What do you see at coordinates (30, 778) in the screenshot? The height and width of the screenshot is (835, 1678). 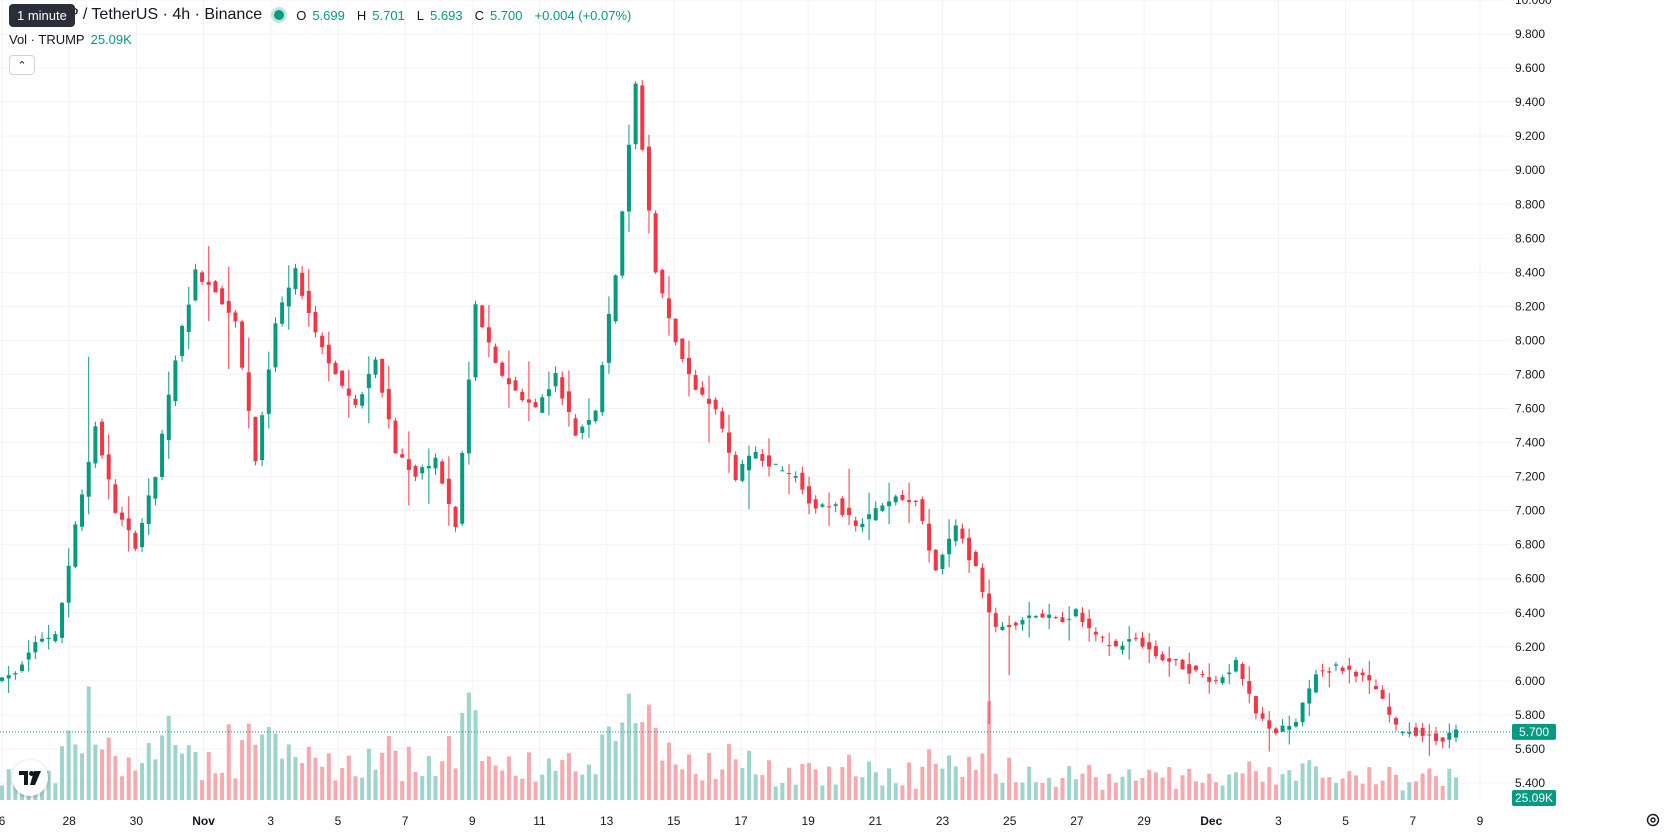 I see `tradingview-logo-icon` at bounding box center [30, 778].